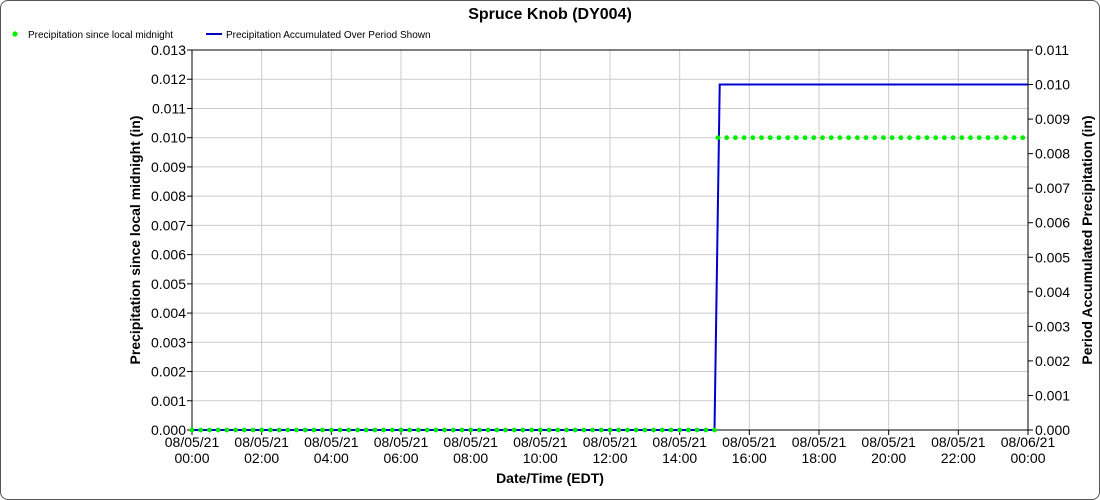 Image resolution: width=1100 pixels, height=500 pixels. I want to click on x-tick-label-time: 16:00, so click(749, 458).